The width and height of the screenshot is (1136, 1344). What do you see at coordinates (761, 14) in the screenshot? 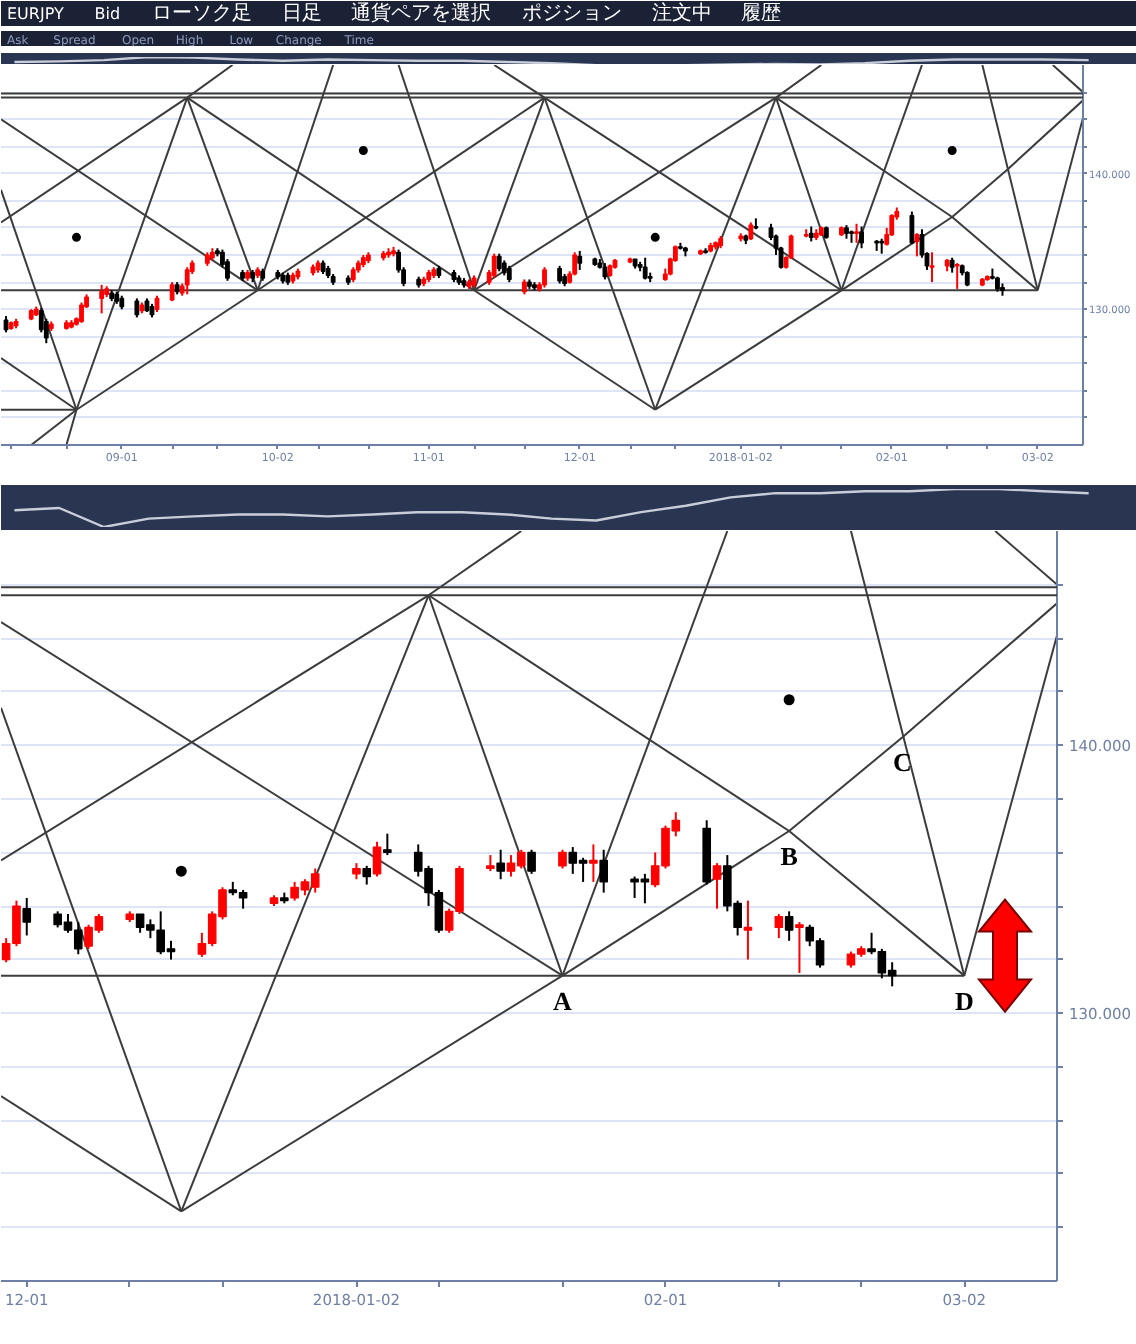
I see `text: 履歴` at bounding box center [761, 14].